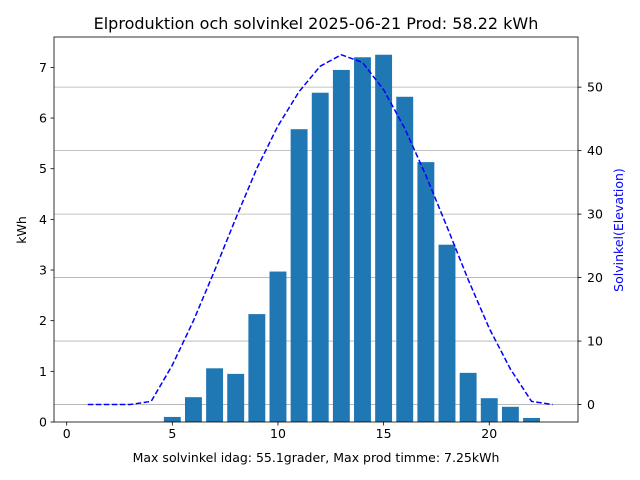 The image size is (640, 480). What do you see at coordinates (43, 168) in the screenshot?
I see `y-tick-label: 5` at bounding box center [43, 168].